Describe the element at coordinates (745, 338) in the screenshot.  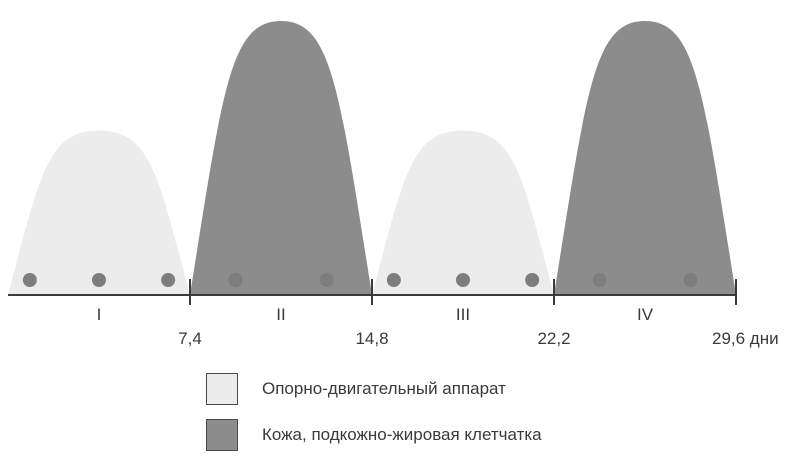
I see `tick-label: 29,6 дни` at that location.